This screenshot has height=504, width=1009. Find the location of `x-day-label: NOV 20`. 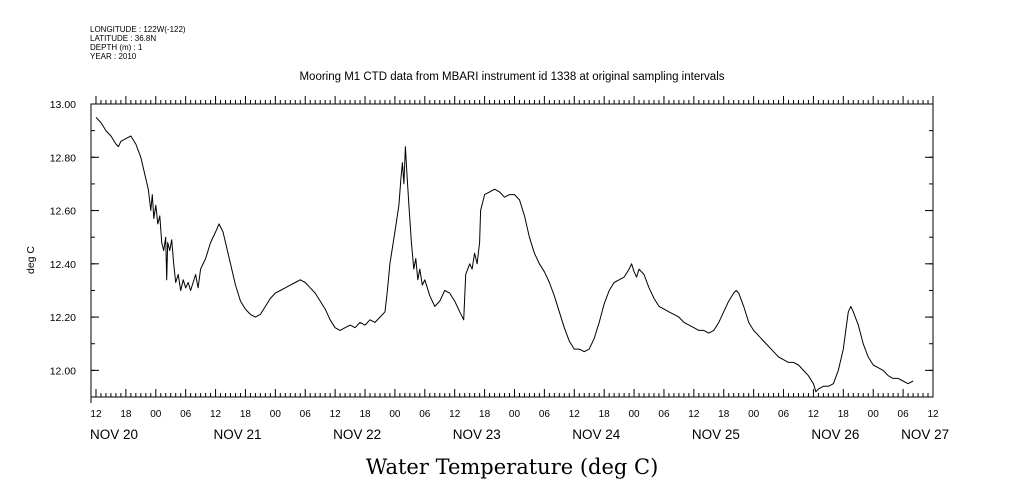

x-day-label: NOV 20 is located at coordinates (114, 434).